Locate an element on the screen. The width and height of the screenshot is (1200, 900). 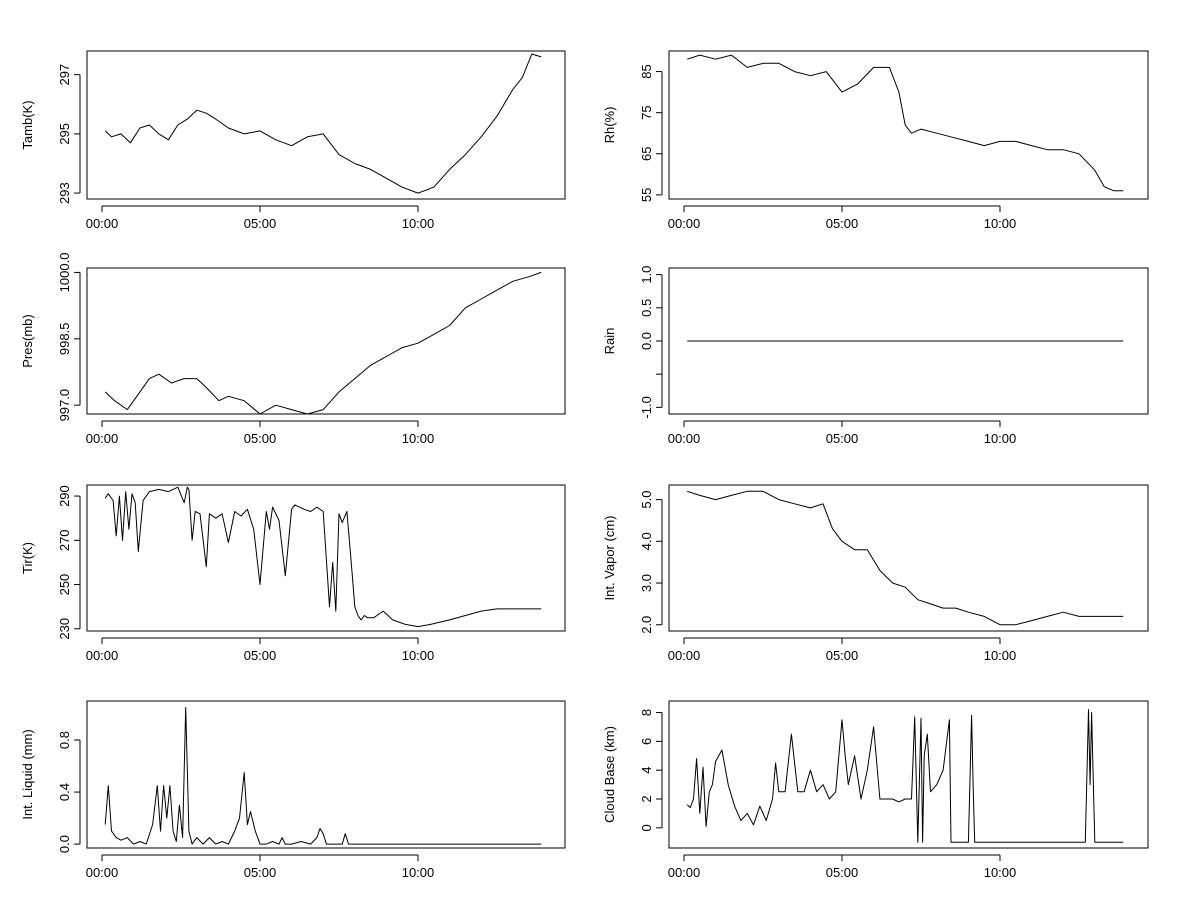
panel-2: 00:00 05:00 10:00 997.0 998.5 1000.0 Pres(mb) is located at coordinates (293, 349).